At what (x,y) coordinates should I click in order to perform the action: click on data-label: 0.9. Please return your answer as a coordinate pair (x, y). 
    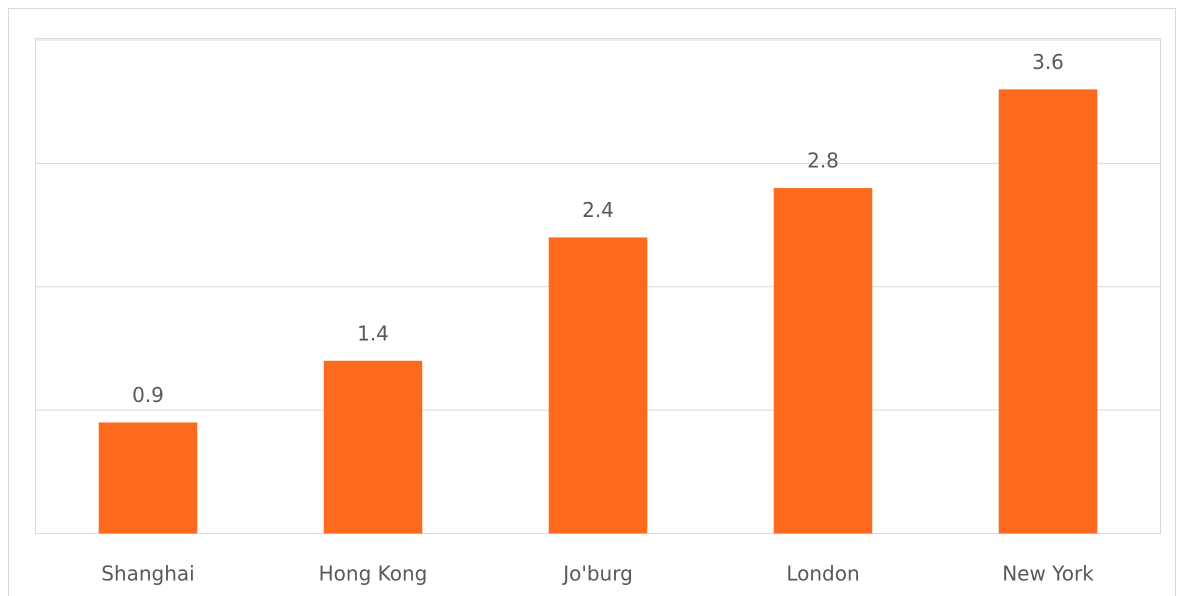
    Looking at the image, I should click on (148, 395).